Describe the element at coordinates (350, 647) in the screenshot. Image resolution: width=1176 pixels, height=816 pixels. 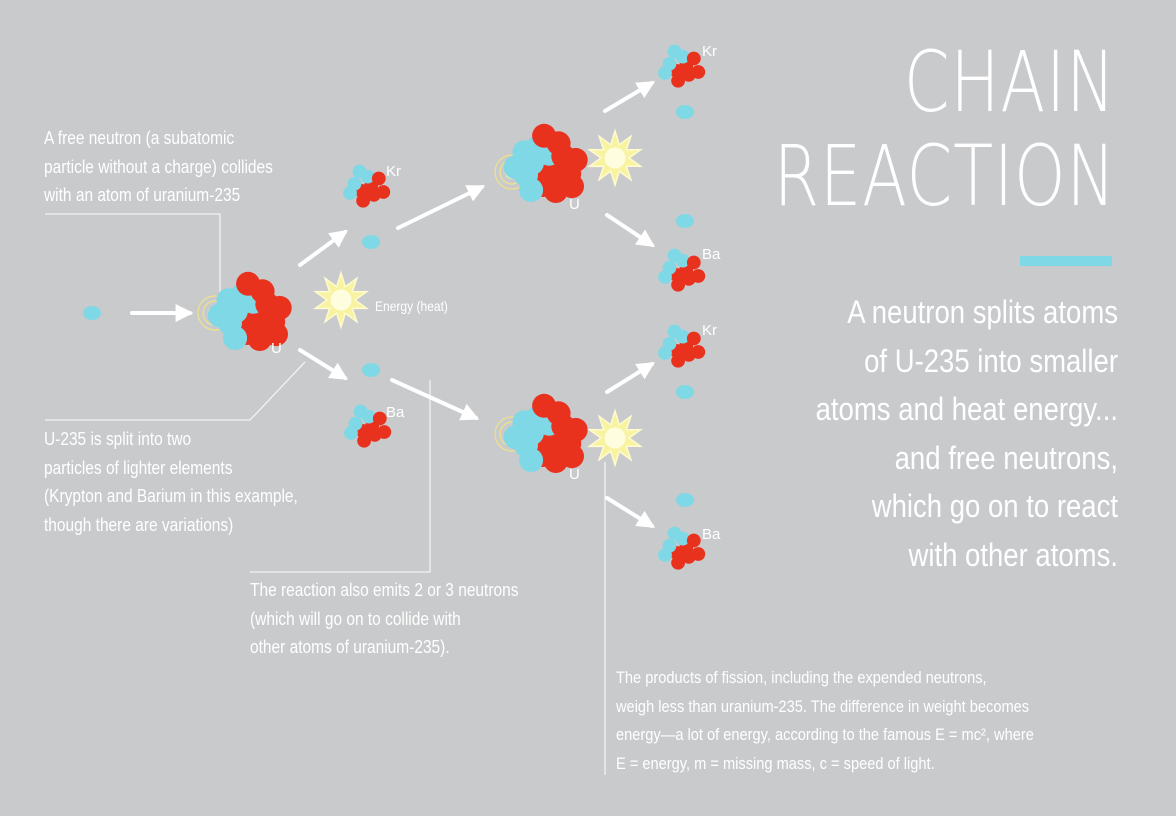
I see `note-line: other atoms of uranium-235).` at that location.